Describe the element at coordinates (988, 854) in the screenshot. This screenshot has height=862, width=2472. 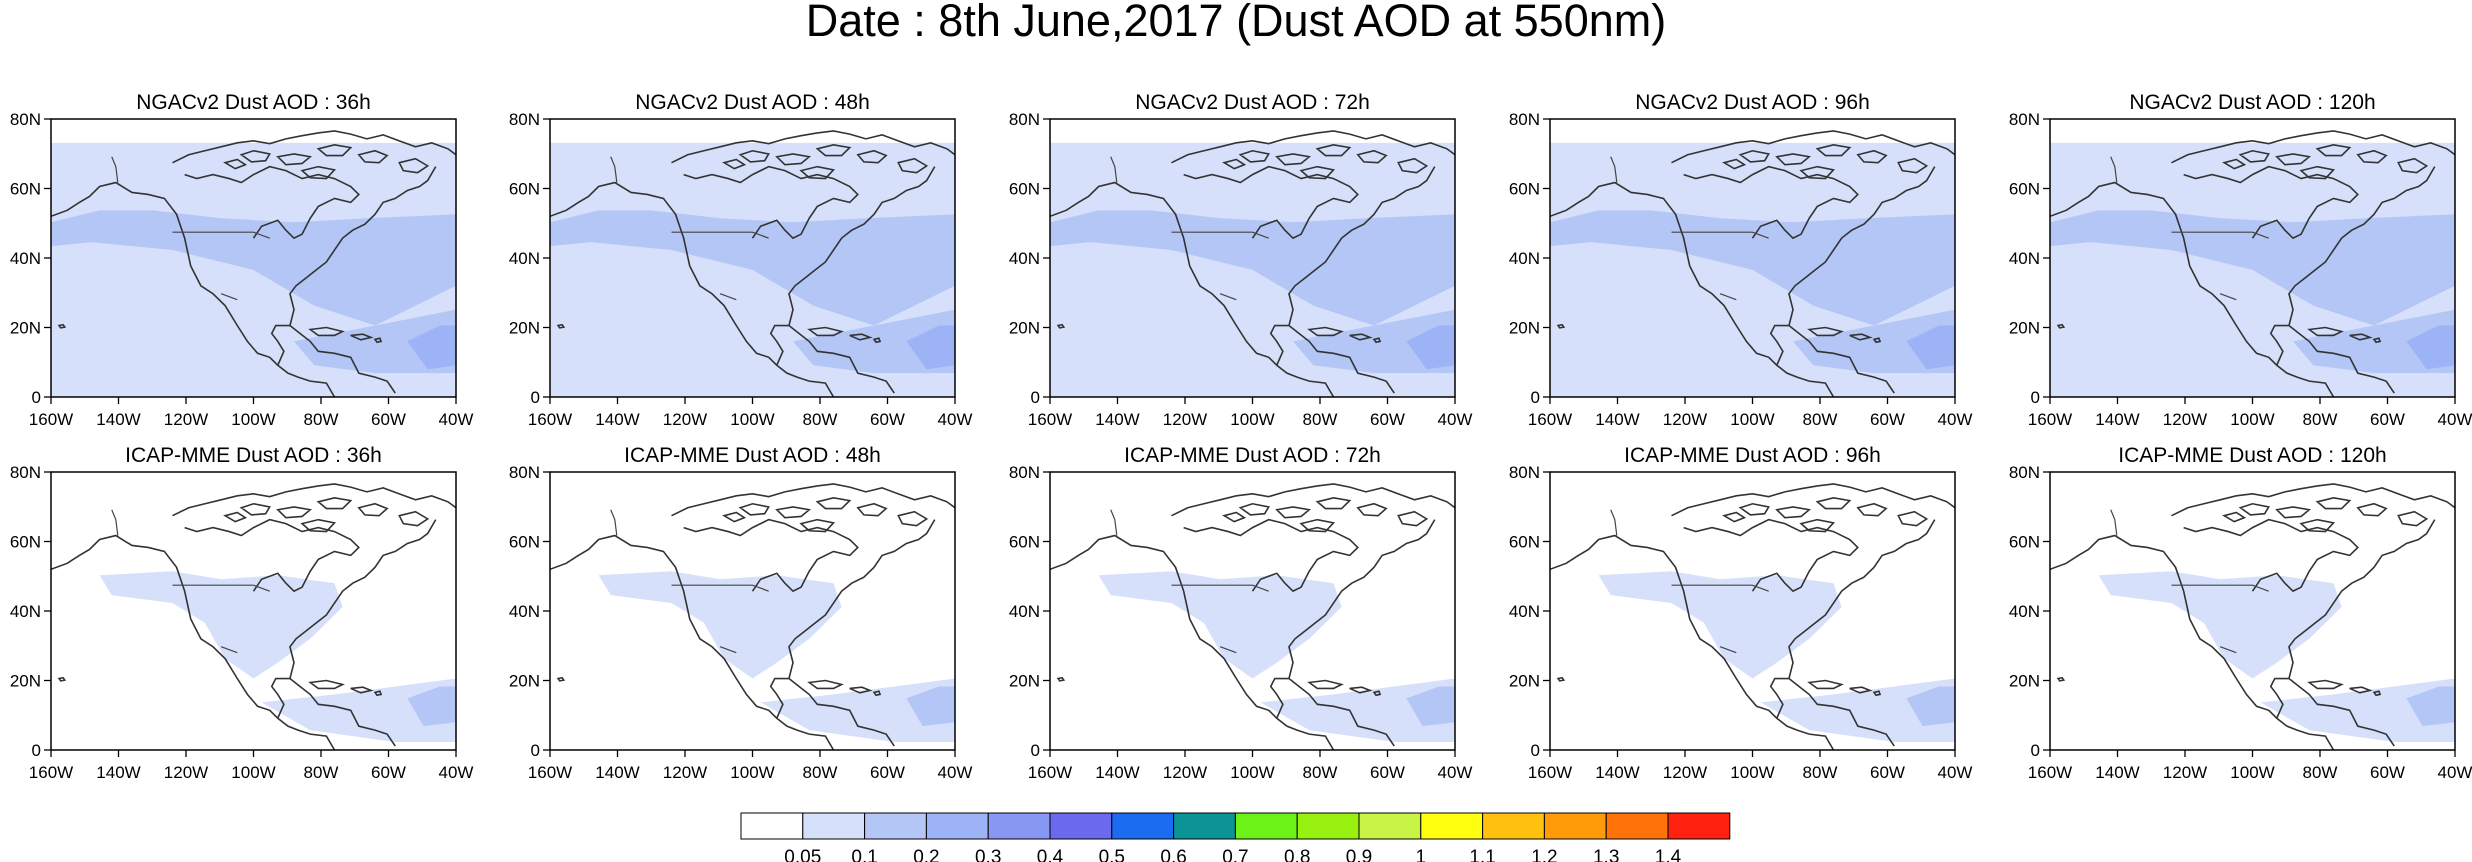
I see `colorbar-label: 0.3` at that location.